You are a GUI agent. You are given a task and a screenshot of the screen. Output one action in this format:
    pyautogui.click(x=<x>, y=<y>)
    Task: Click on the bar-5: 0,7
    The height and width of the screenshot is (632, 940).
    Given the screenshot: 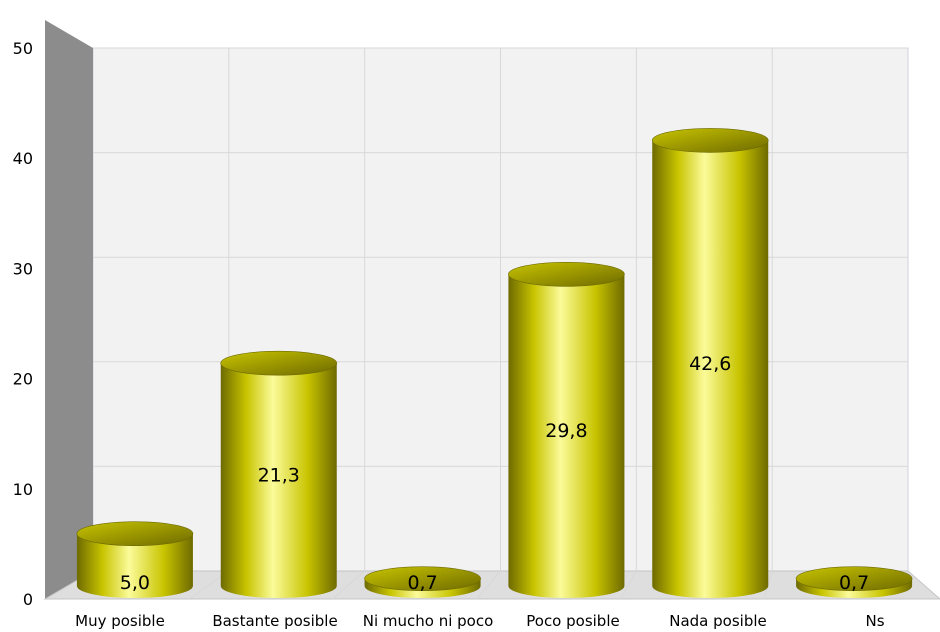 What is the action you would take?
    pyautogui.click(x=854, y=582)
    